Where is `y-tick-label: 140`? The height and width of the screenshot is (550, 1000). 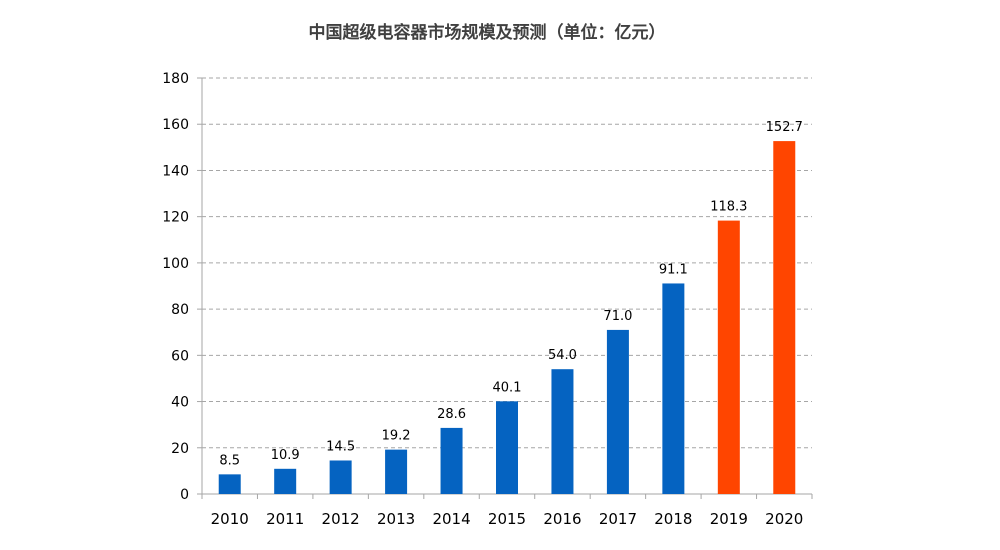 y-tick-label: 140 is located at coordinates (175, 171).